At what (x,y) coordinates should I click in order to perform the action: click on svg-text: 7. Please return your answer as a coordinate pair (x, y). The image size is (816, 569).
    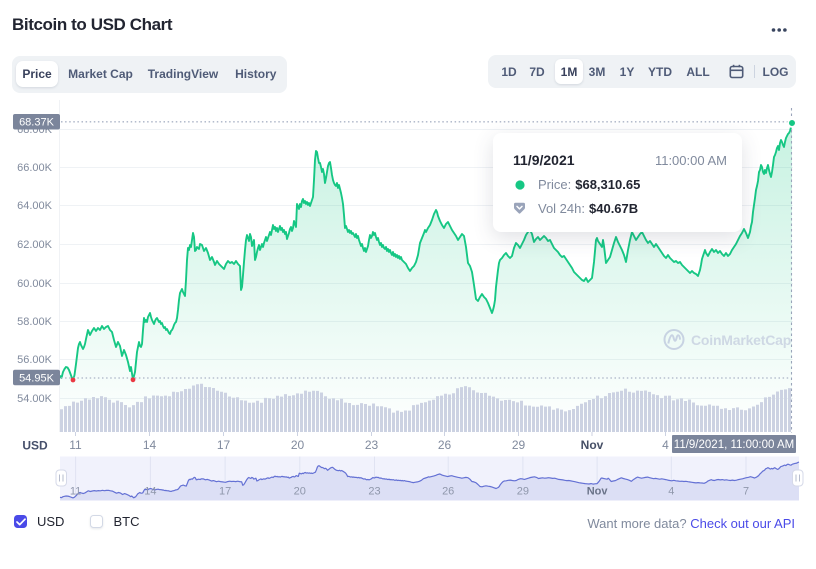
    Looking at the image, I should click on (746, 492).